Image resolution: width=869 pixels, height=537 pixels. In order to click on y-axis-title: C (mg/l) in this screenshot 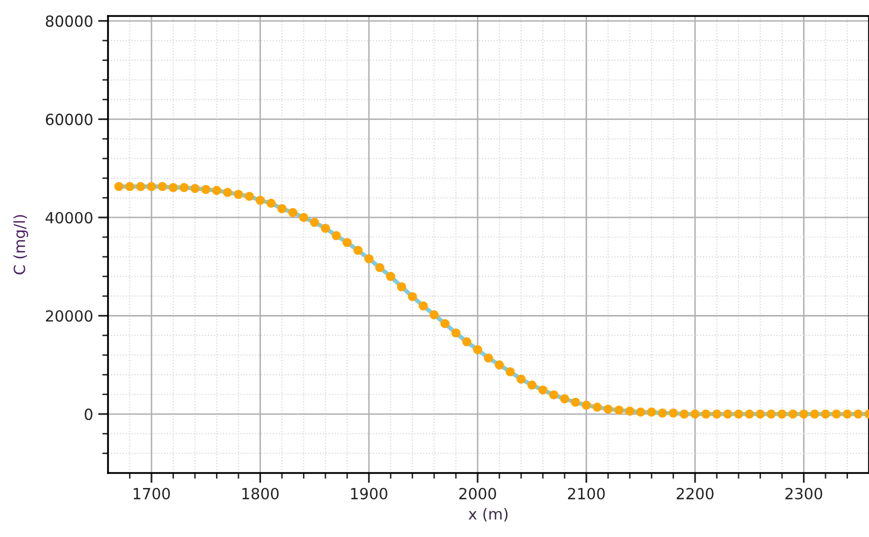, I will do `click(20, 244)`.